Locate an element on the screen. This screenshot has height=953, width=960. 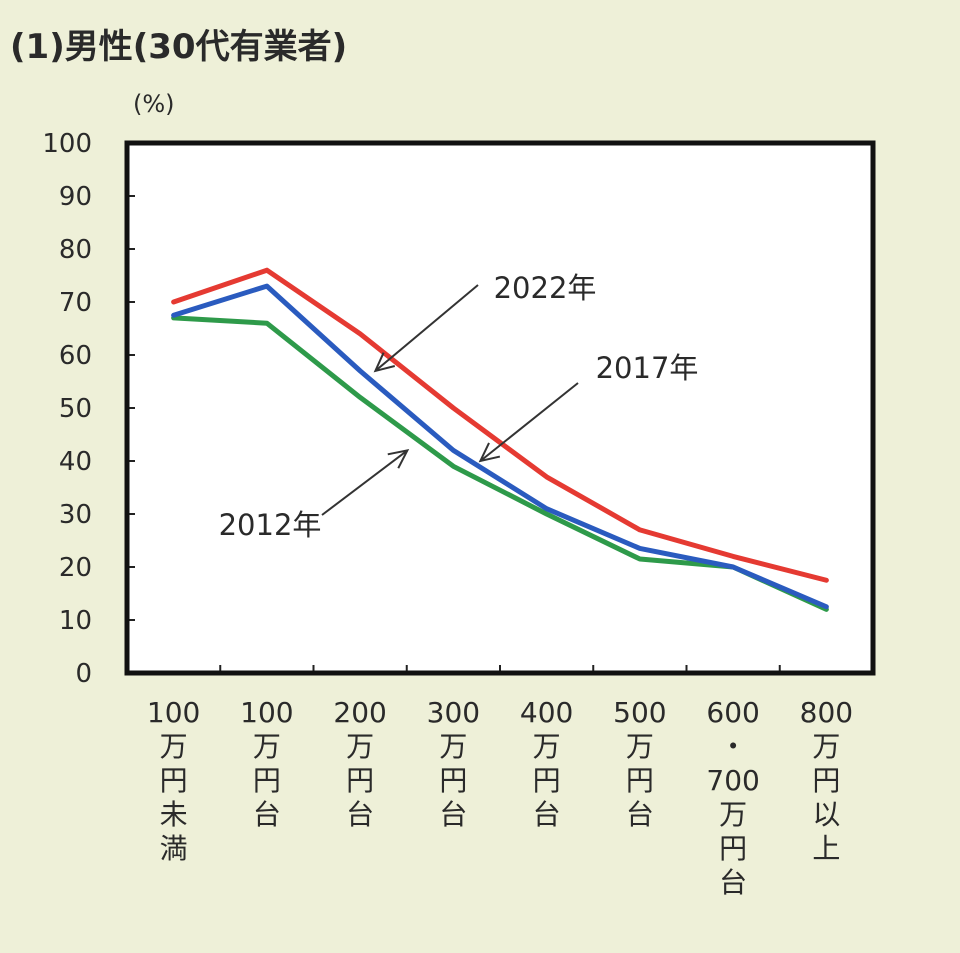
y-tick-label: 100 is located at coordinates (67, 144).